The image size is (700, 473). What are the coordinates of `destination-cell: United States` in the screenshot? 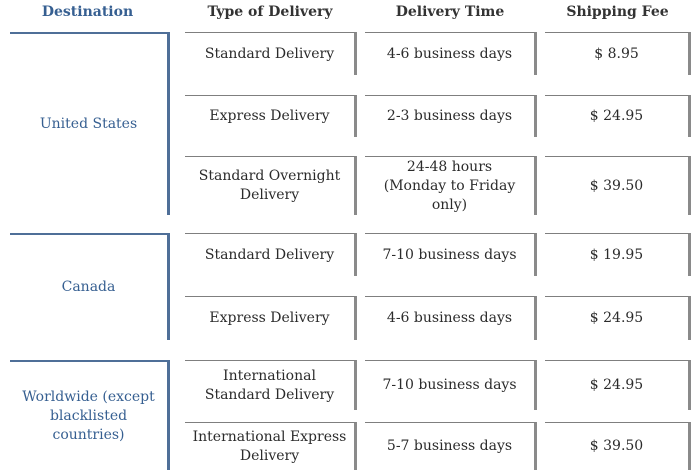 It's located at (90, 123).